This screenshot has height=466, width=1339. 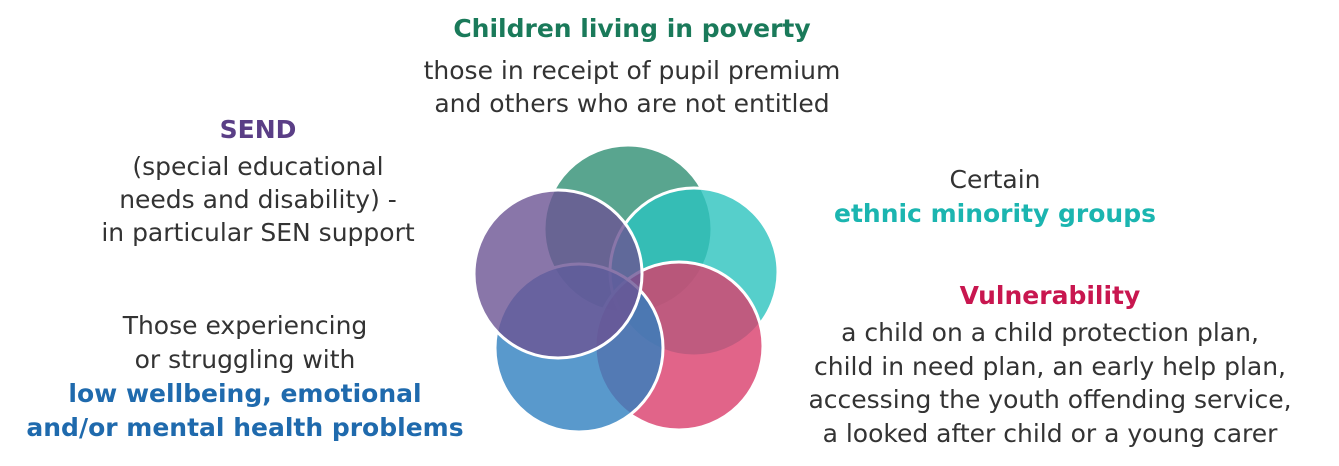 I want to click on wellbeing-lead: or struggling with, so click(x=245, y=359).